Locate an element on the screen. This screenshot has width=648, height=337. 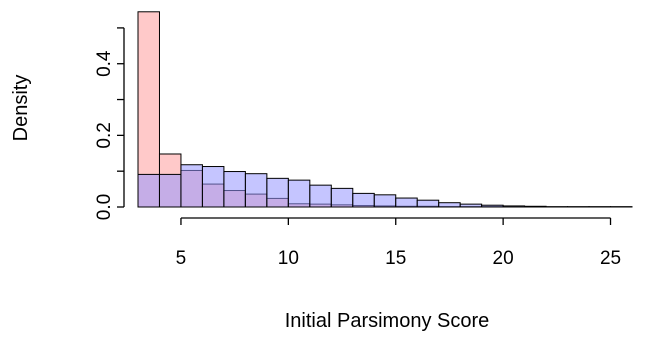
x-tick-label-3: 20 is located at coordinates (503, 258).